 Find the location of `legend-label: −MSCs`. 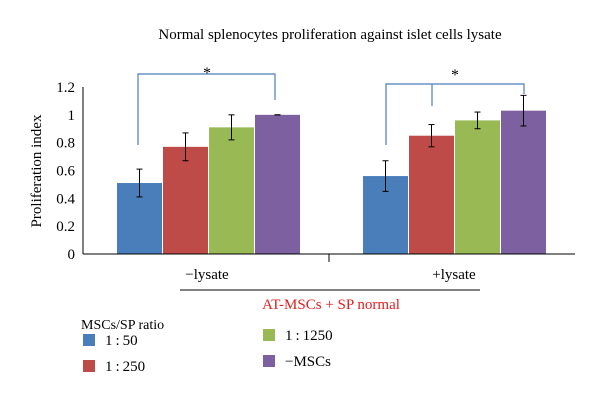

legend-label: −MSCs is located at coordinates (308, 362).